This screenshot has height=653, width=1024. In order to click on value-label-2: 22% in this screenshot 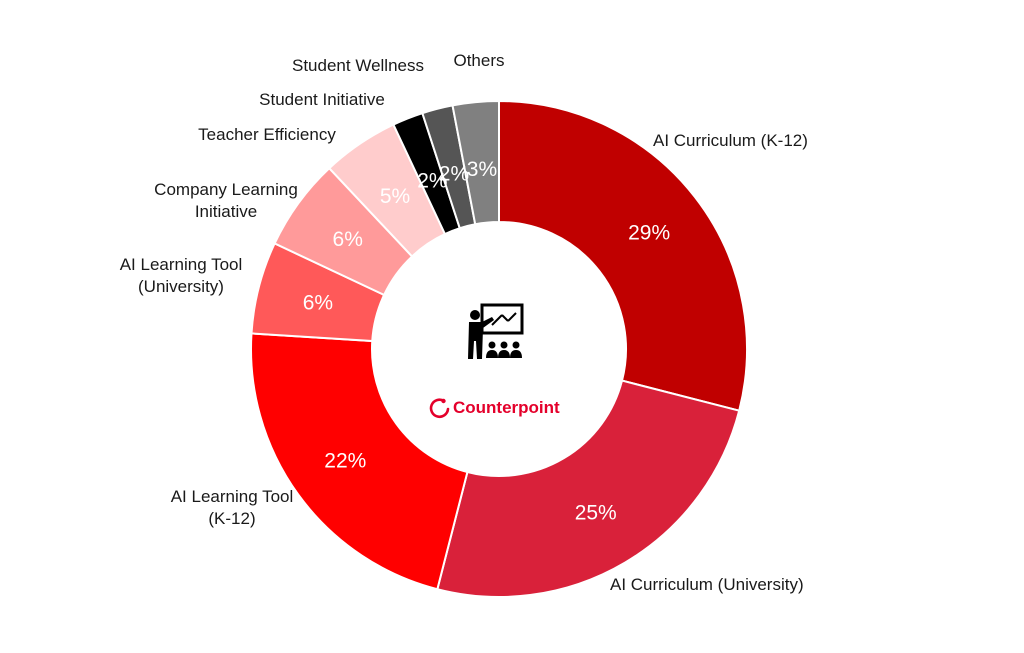, I will do `click(345, 461)`.